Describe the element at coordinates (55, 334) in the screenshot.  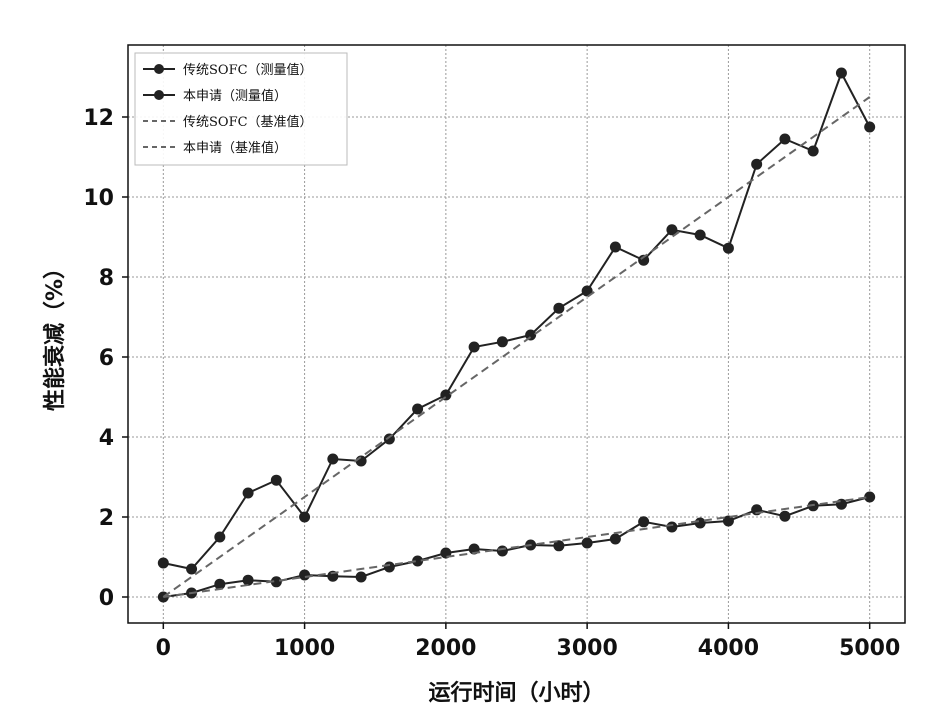
I see `y-axis-label: 性能衰减（%）` at that location.